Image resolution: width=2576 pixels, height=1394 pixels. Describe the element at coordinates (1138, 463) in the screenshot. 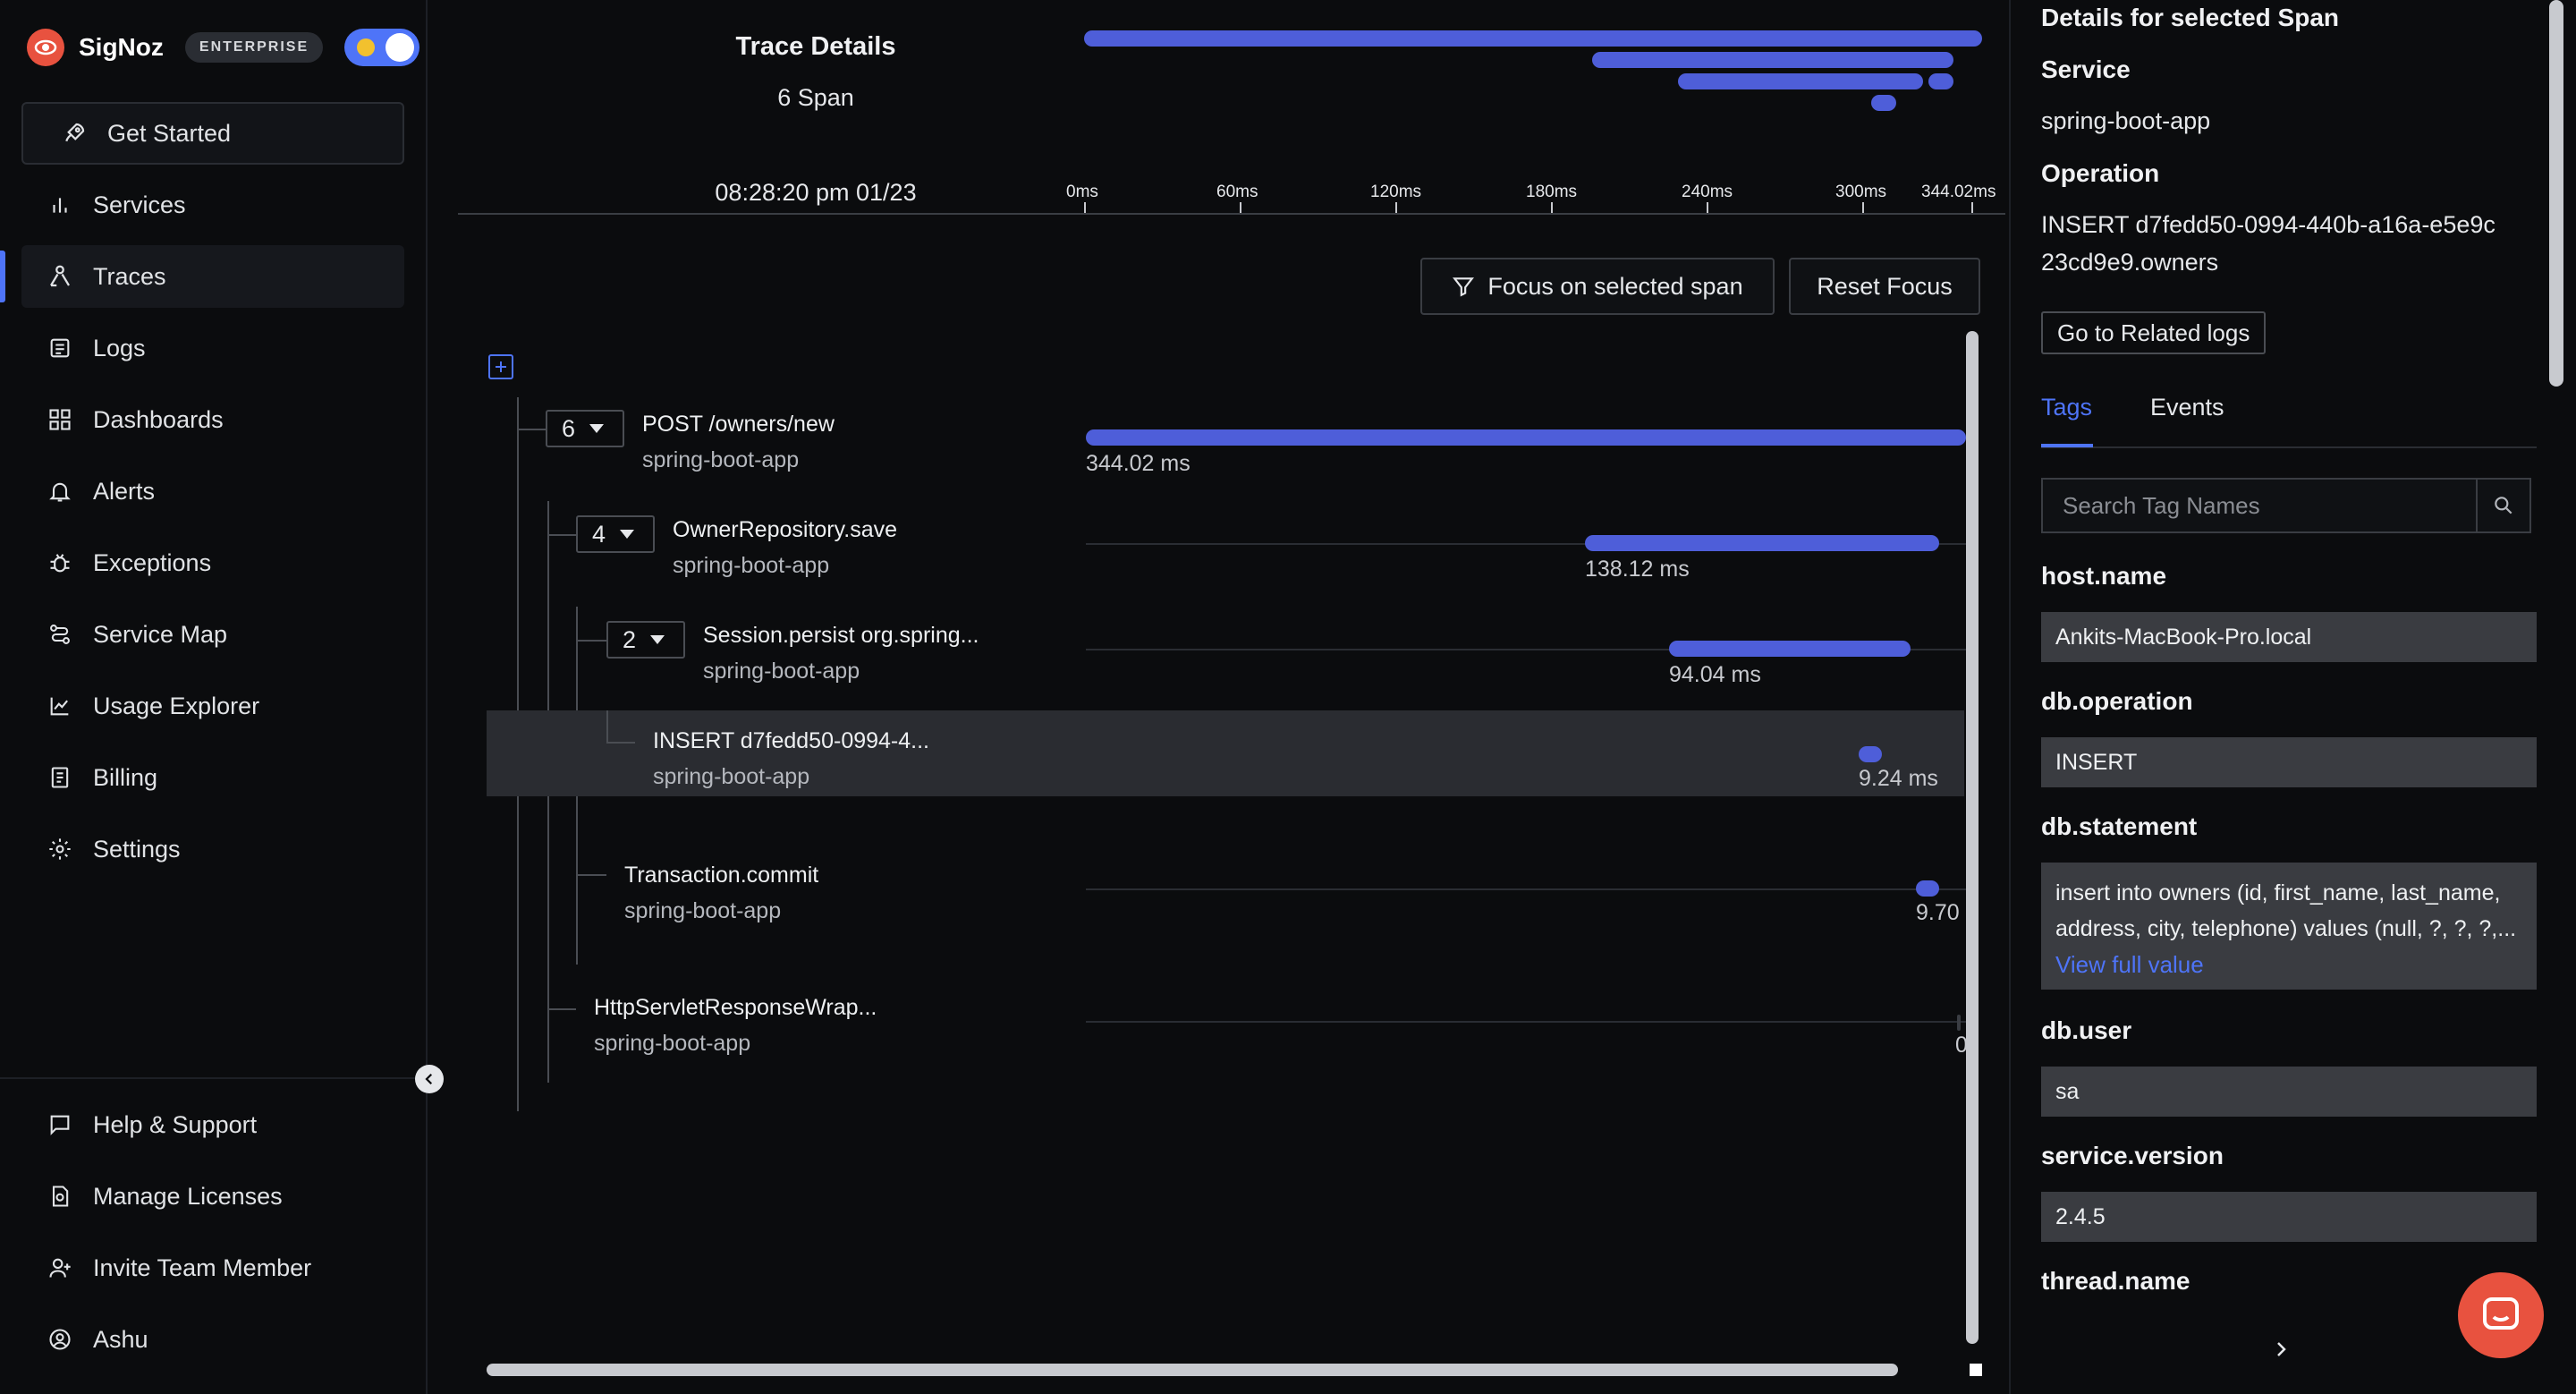

I see `span-duration: 344.02 ms` at that location.